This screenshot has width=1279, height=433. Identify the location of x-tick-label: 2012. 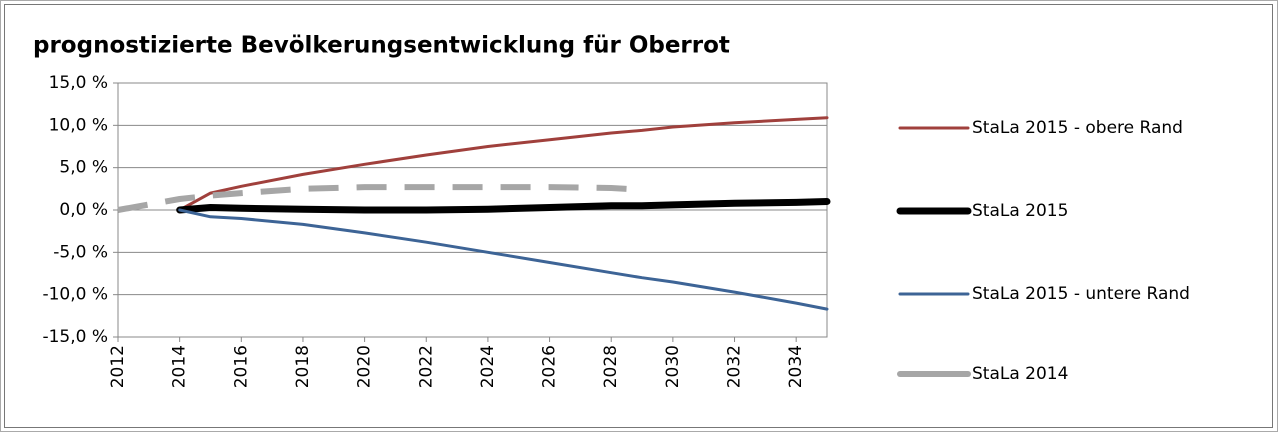
(118, 366).